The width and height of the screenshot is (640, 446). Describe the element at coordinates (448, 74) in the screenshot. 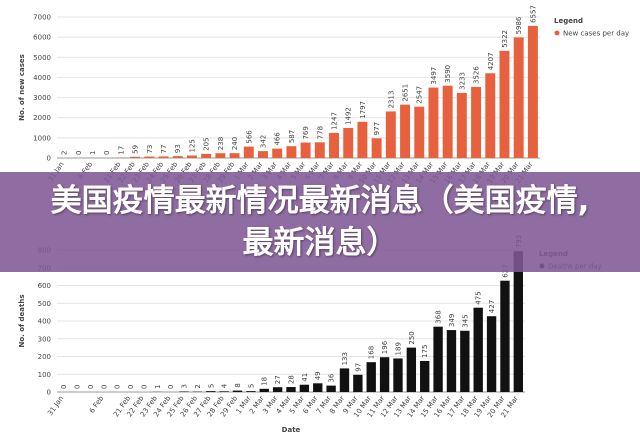

I see `value-label: 3590` at that location.